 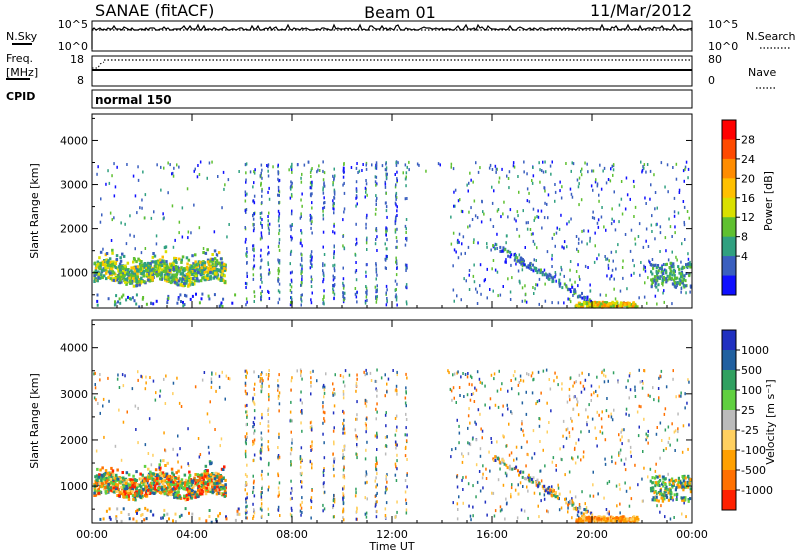 I want to click on colorbar-tick-label: -25, so click(x=750, y=430).